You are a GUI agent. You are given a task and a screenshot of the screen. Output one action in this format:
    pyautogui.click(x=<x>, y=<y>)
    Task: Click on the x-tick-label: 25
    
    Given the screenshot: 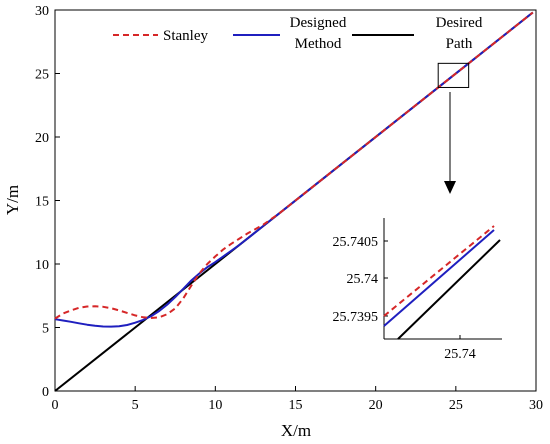 What is the action you would take?
    pyautogui.click(x=456, y=405)
    